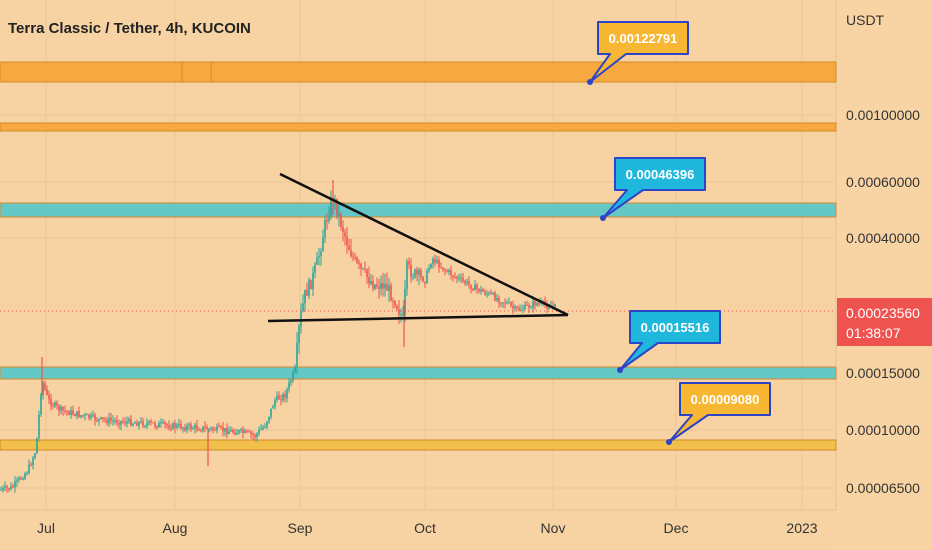 The image size is (932, 550). I want to click on x-tick-label: 2023, so click(801, 528).